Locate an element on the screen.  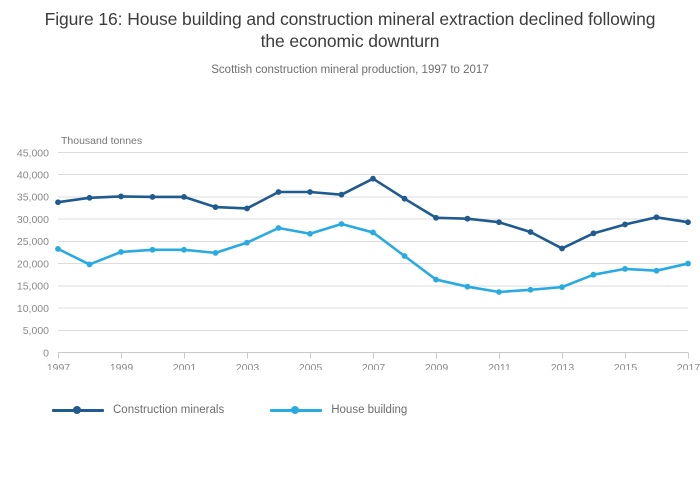
series-house-building is located at coordinates (373, 258).